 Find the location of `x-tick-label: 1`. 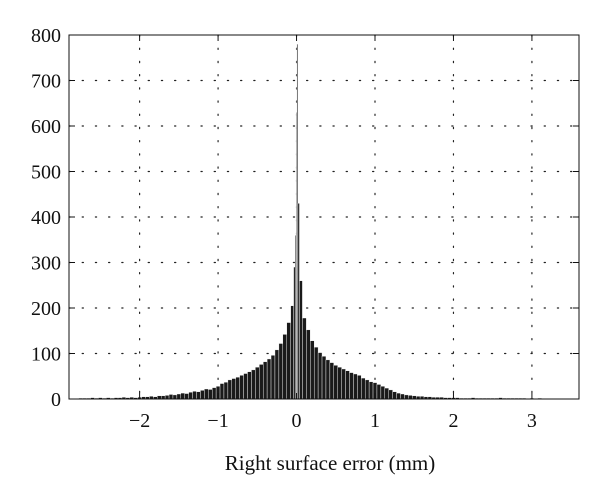

x-tick-label: 1 is located at coordinates (375, 421).